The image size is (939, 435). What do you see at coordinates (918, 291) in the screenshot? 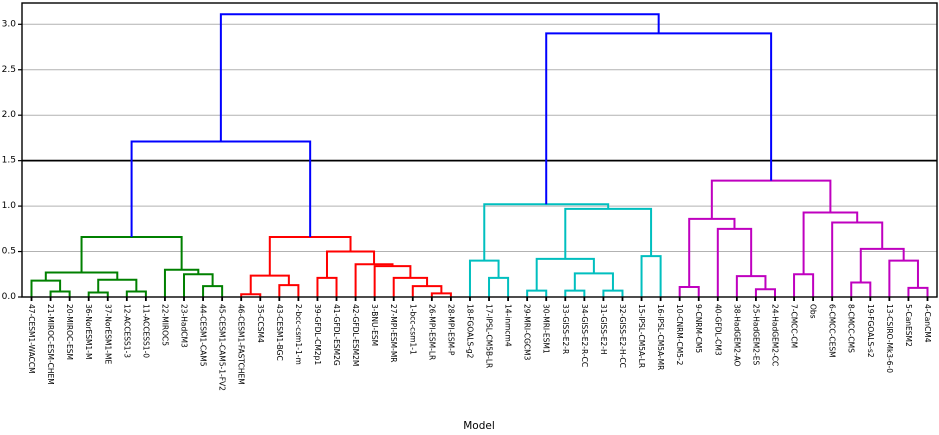
I see `dendrogram-link-M8` at bounding box center [918, 291].